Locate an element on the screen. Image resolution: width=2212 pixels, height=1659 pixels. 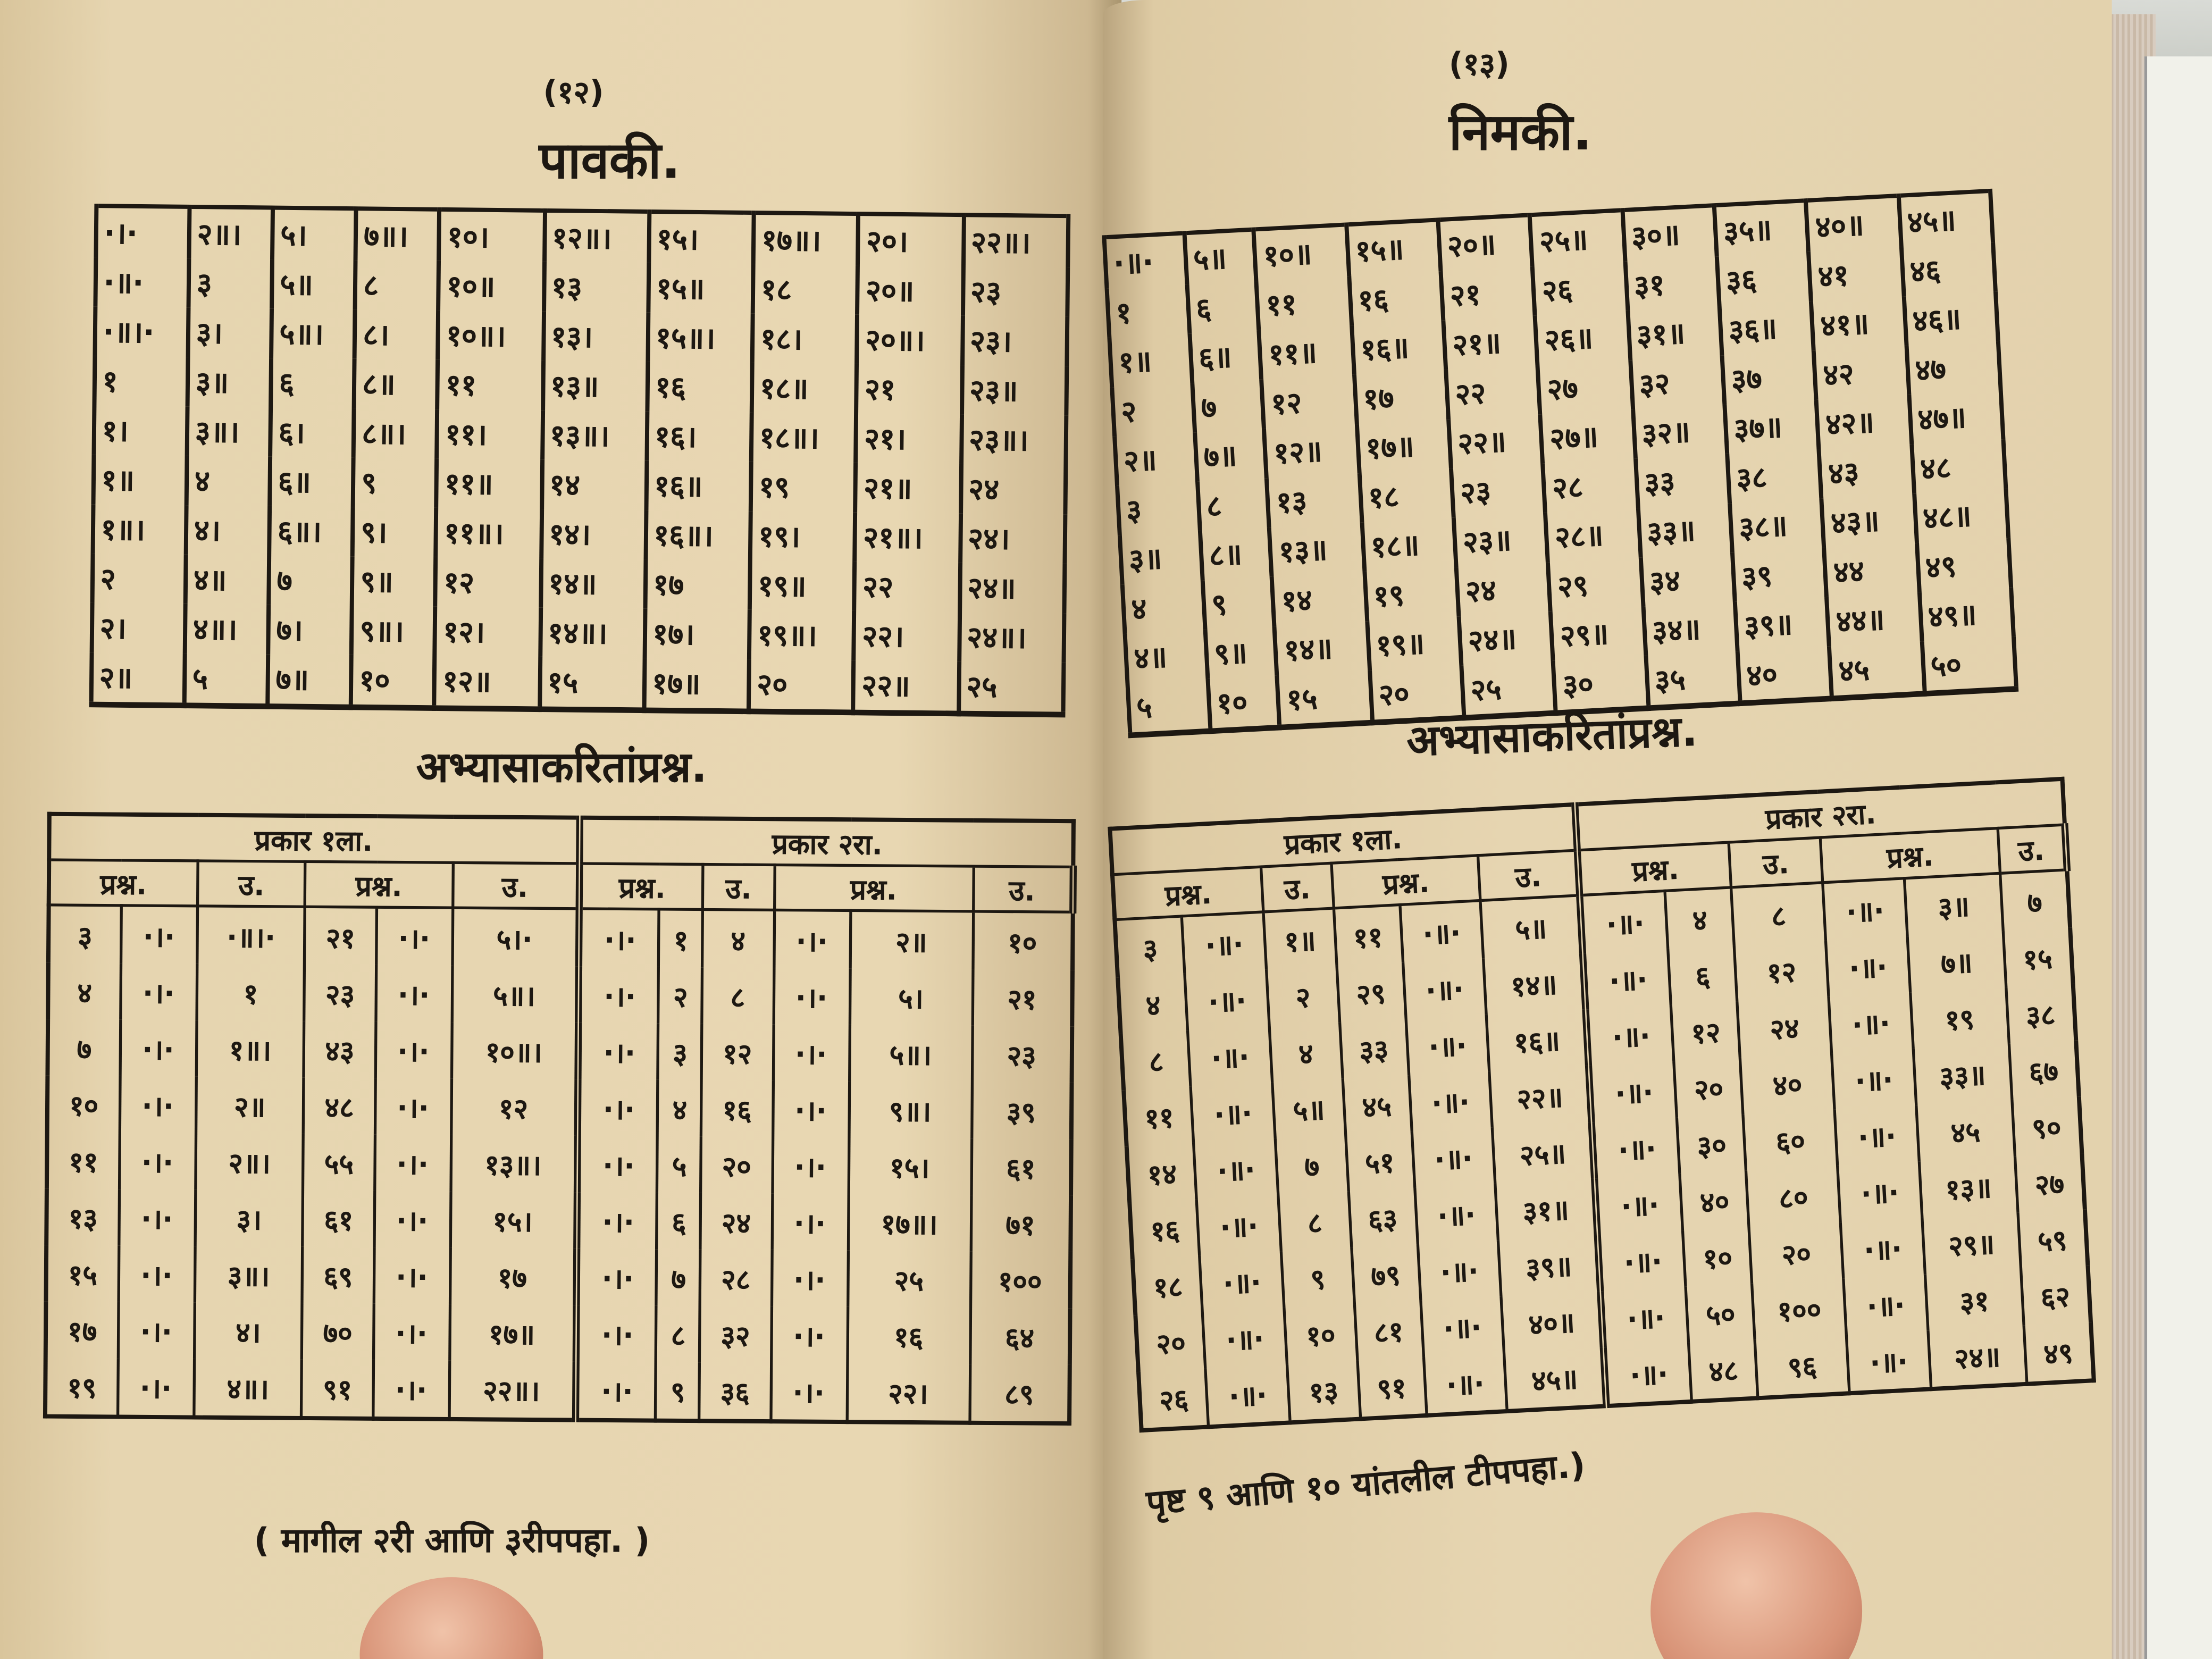
question-cell: २॥ is located at coordinates (911, 939).